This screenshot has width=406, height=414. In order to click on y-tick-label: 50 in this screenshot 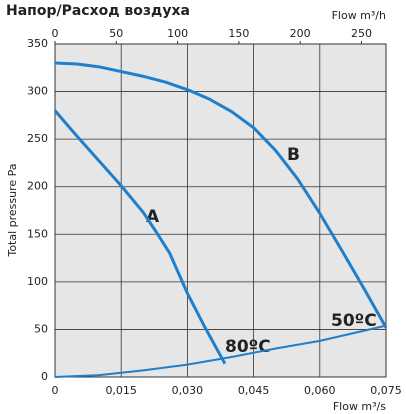, I will do `click(41, 328)`.